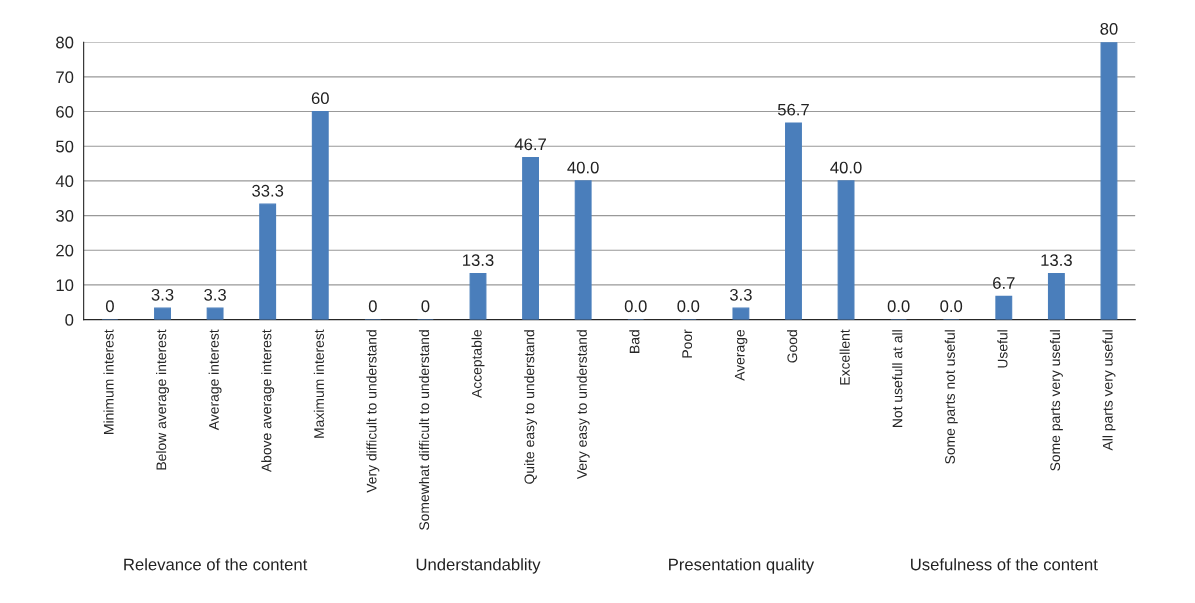 The height and width of the screenshot is (603, 1195). I want to click on x-tick-label: Very easy to understand, so click(583, 405).